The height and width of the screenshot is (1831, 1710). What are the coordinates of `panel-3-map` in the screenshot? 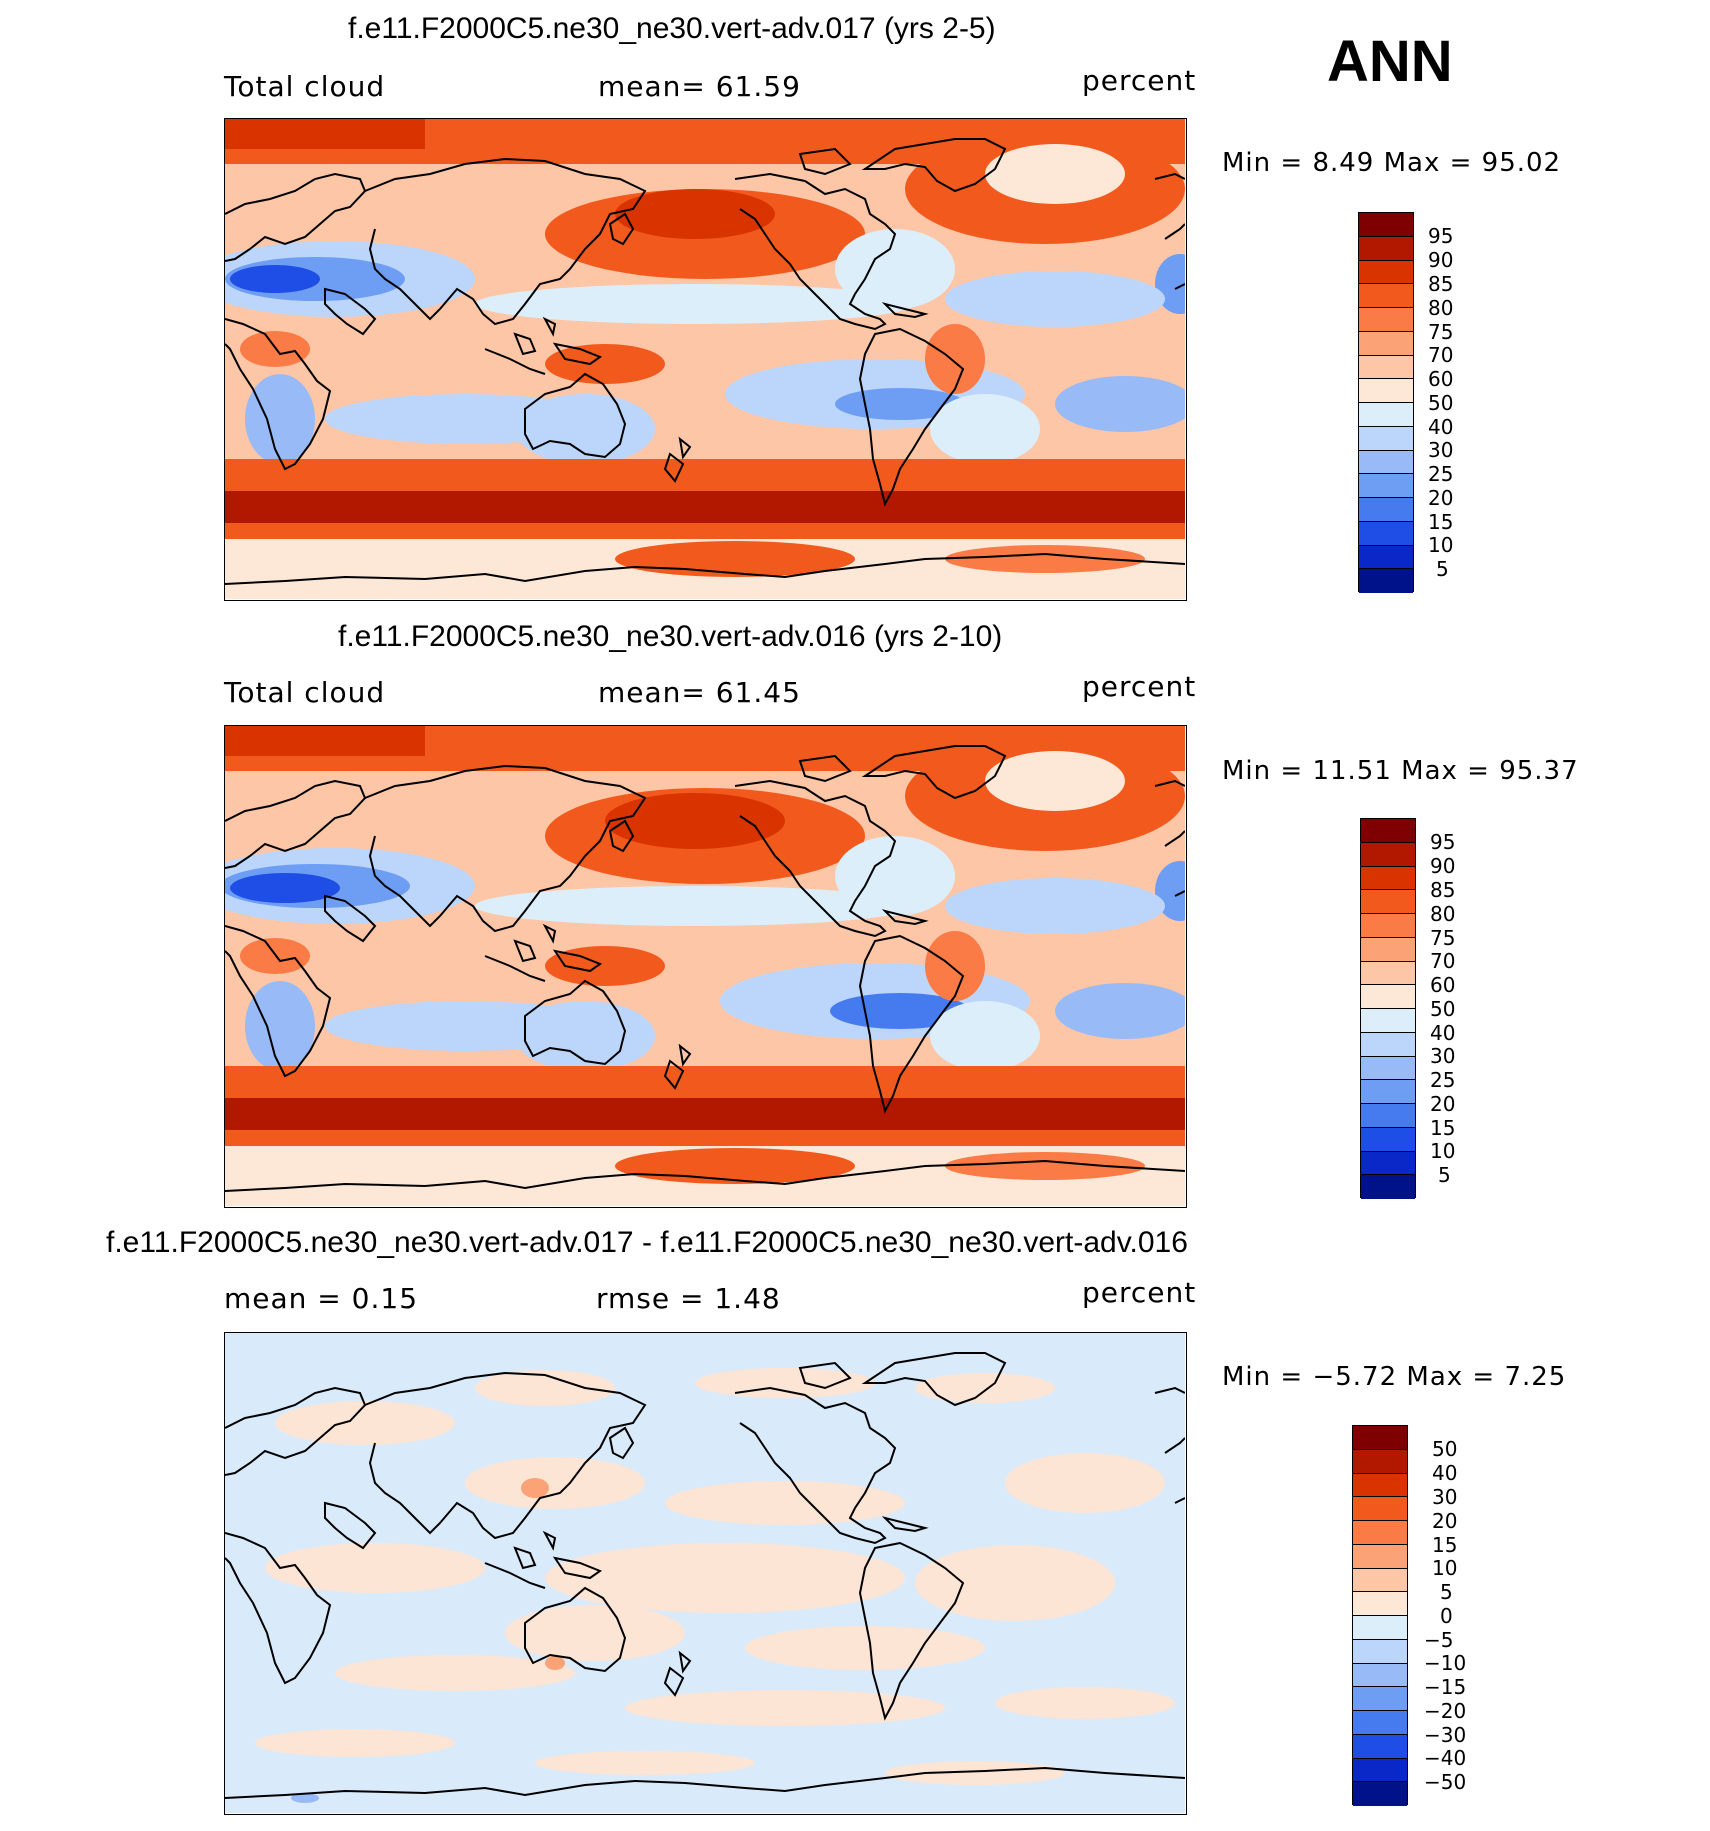 It's located at (705, 1573).